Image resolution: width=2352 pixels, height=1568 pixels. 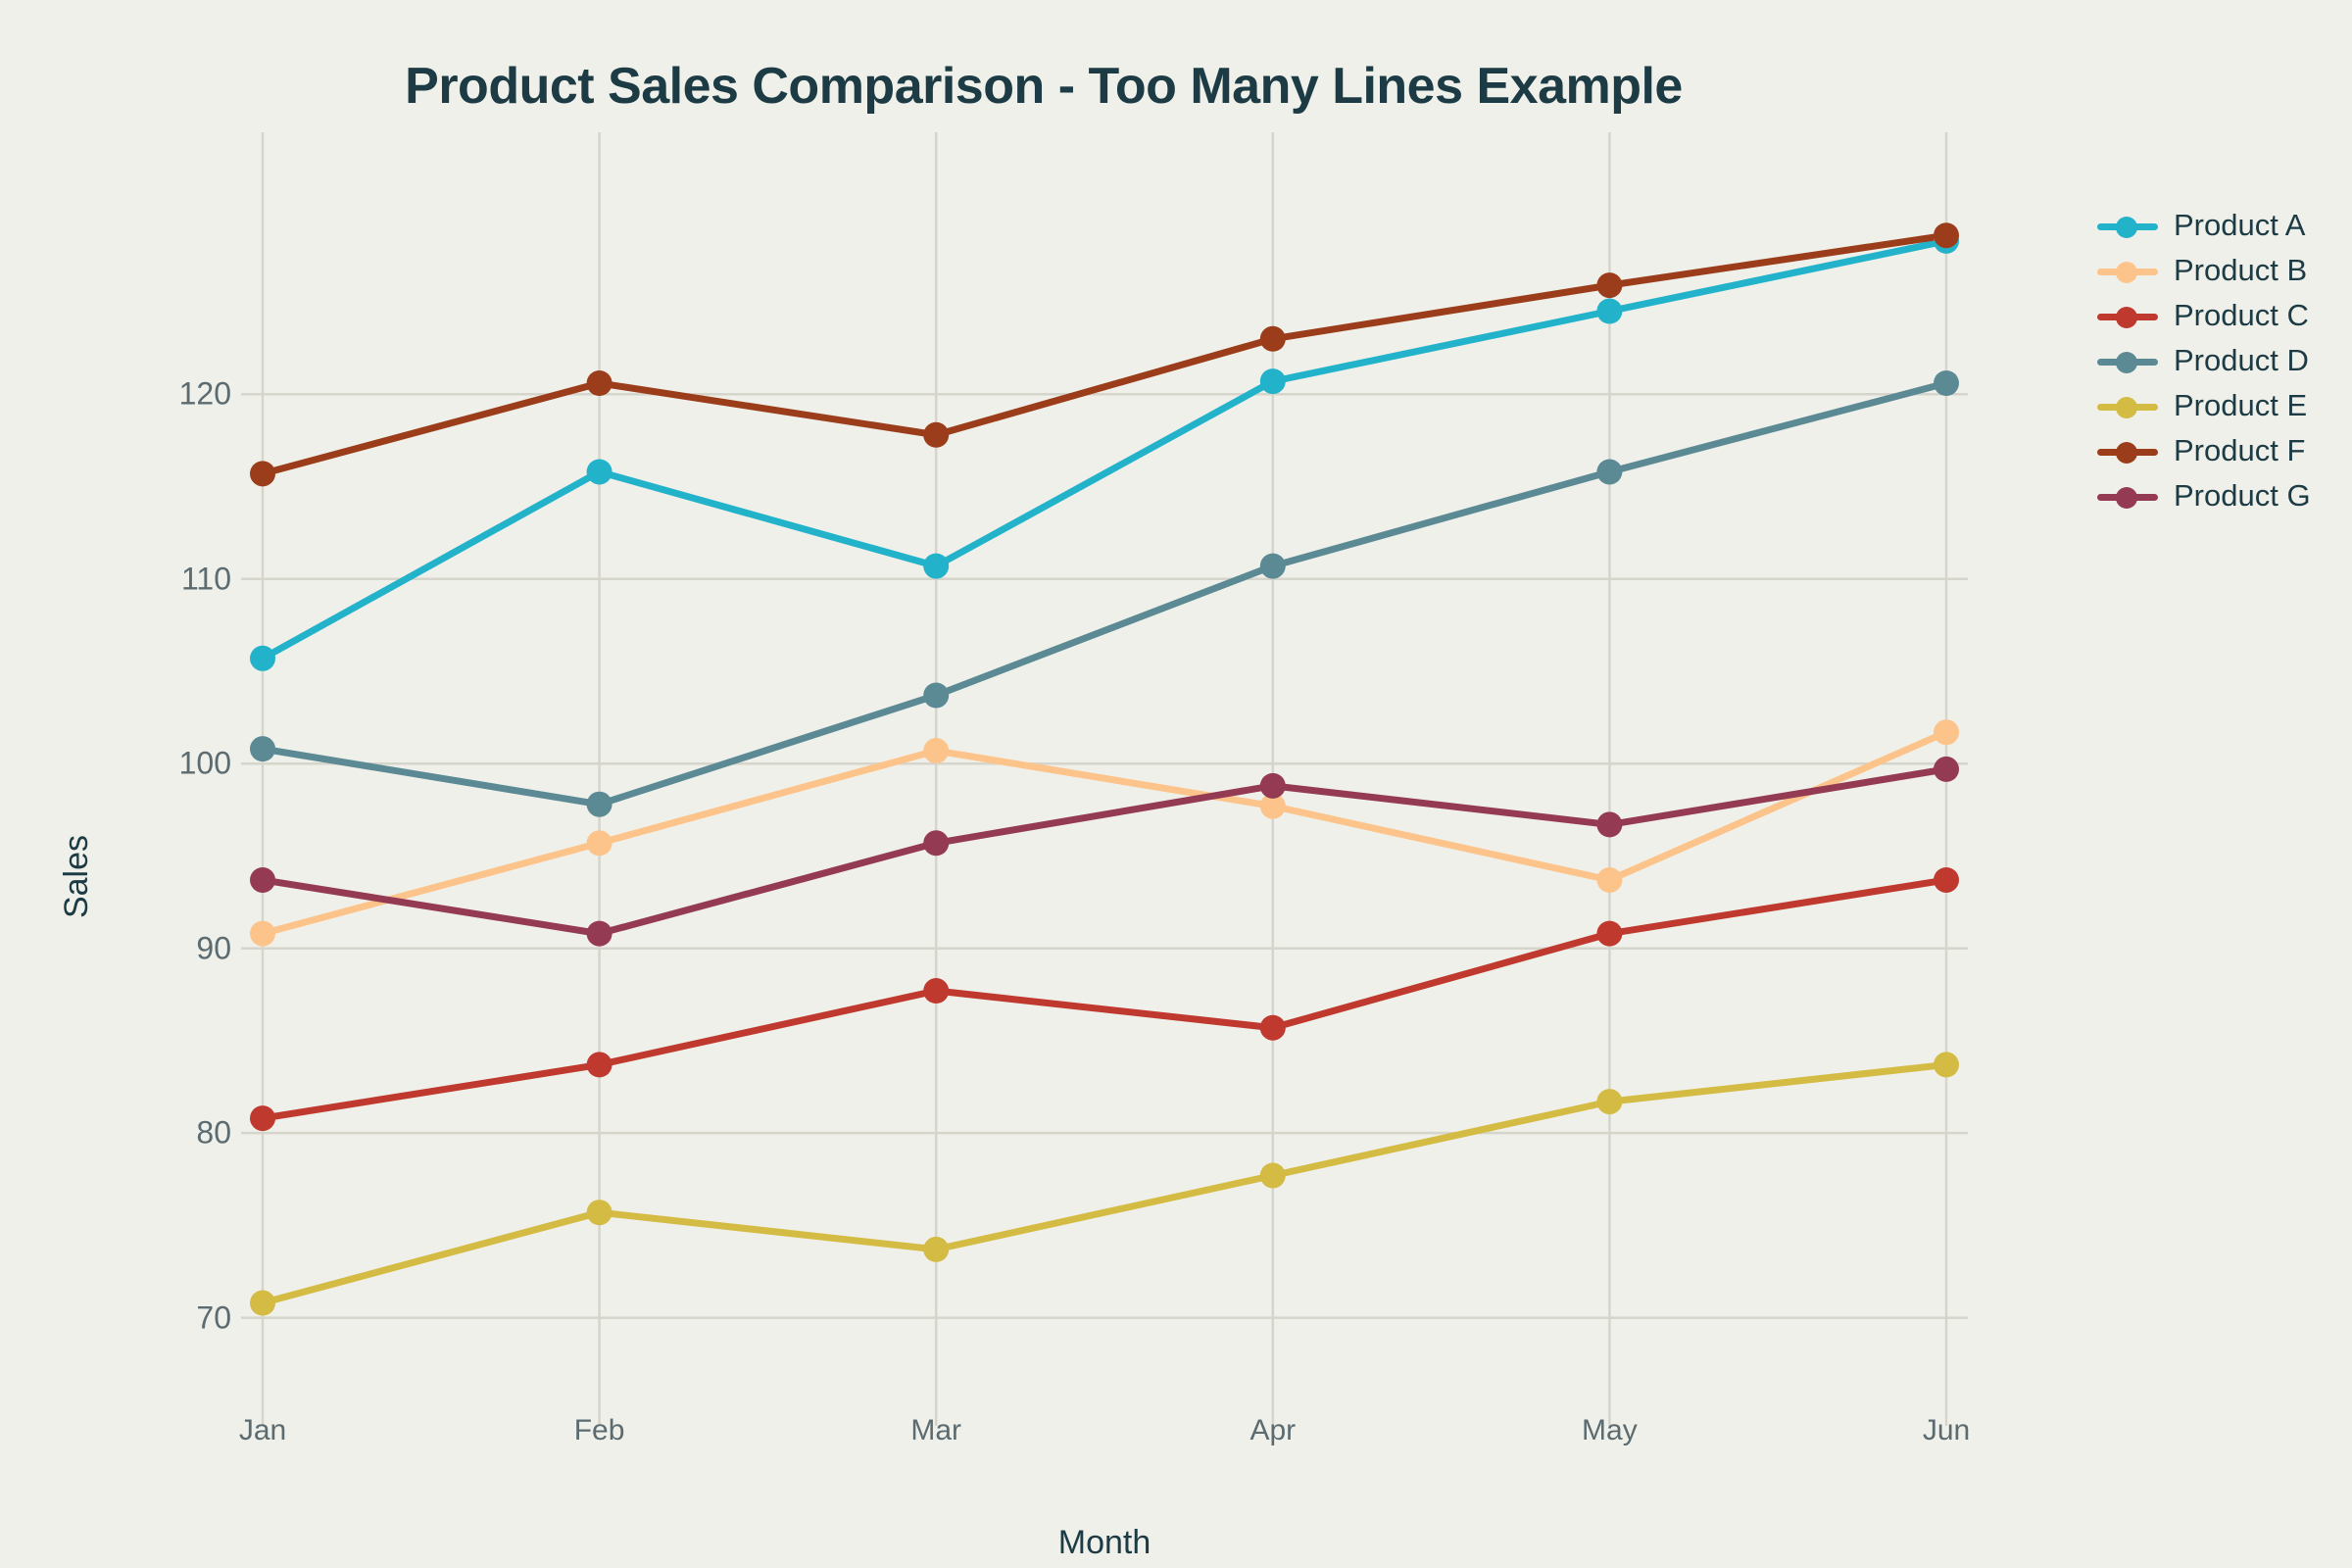 I want to click on y-axis-tick-label: 80, so click(x=213, y=1132).